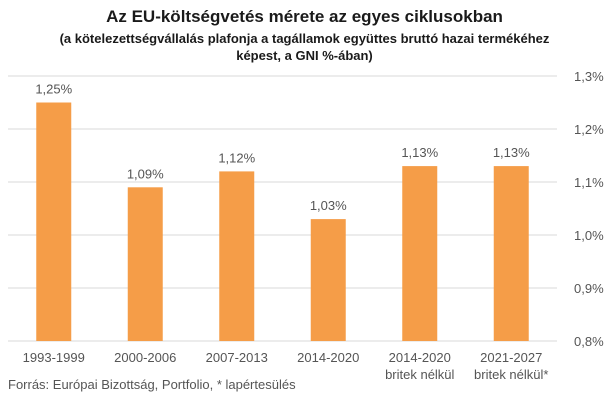 The height and width of the screenshot is (410, 609). What do you see at coordinates (589, 129) in the screenshot?
I see `y-tick-label: 1,2%` at bounding box center [589, 129].